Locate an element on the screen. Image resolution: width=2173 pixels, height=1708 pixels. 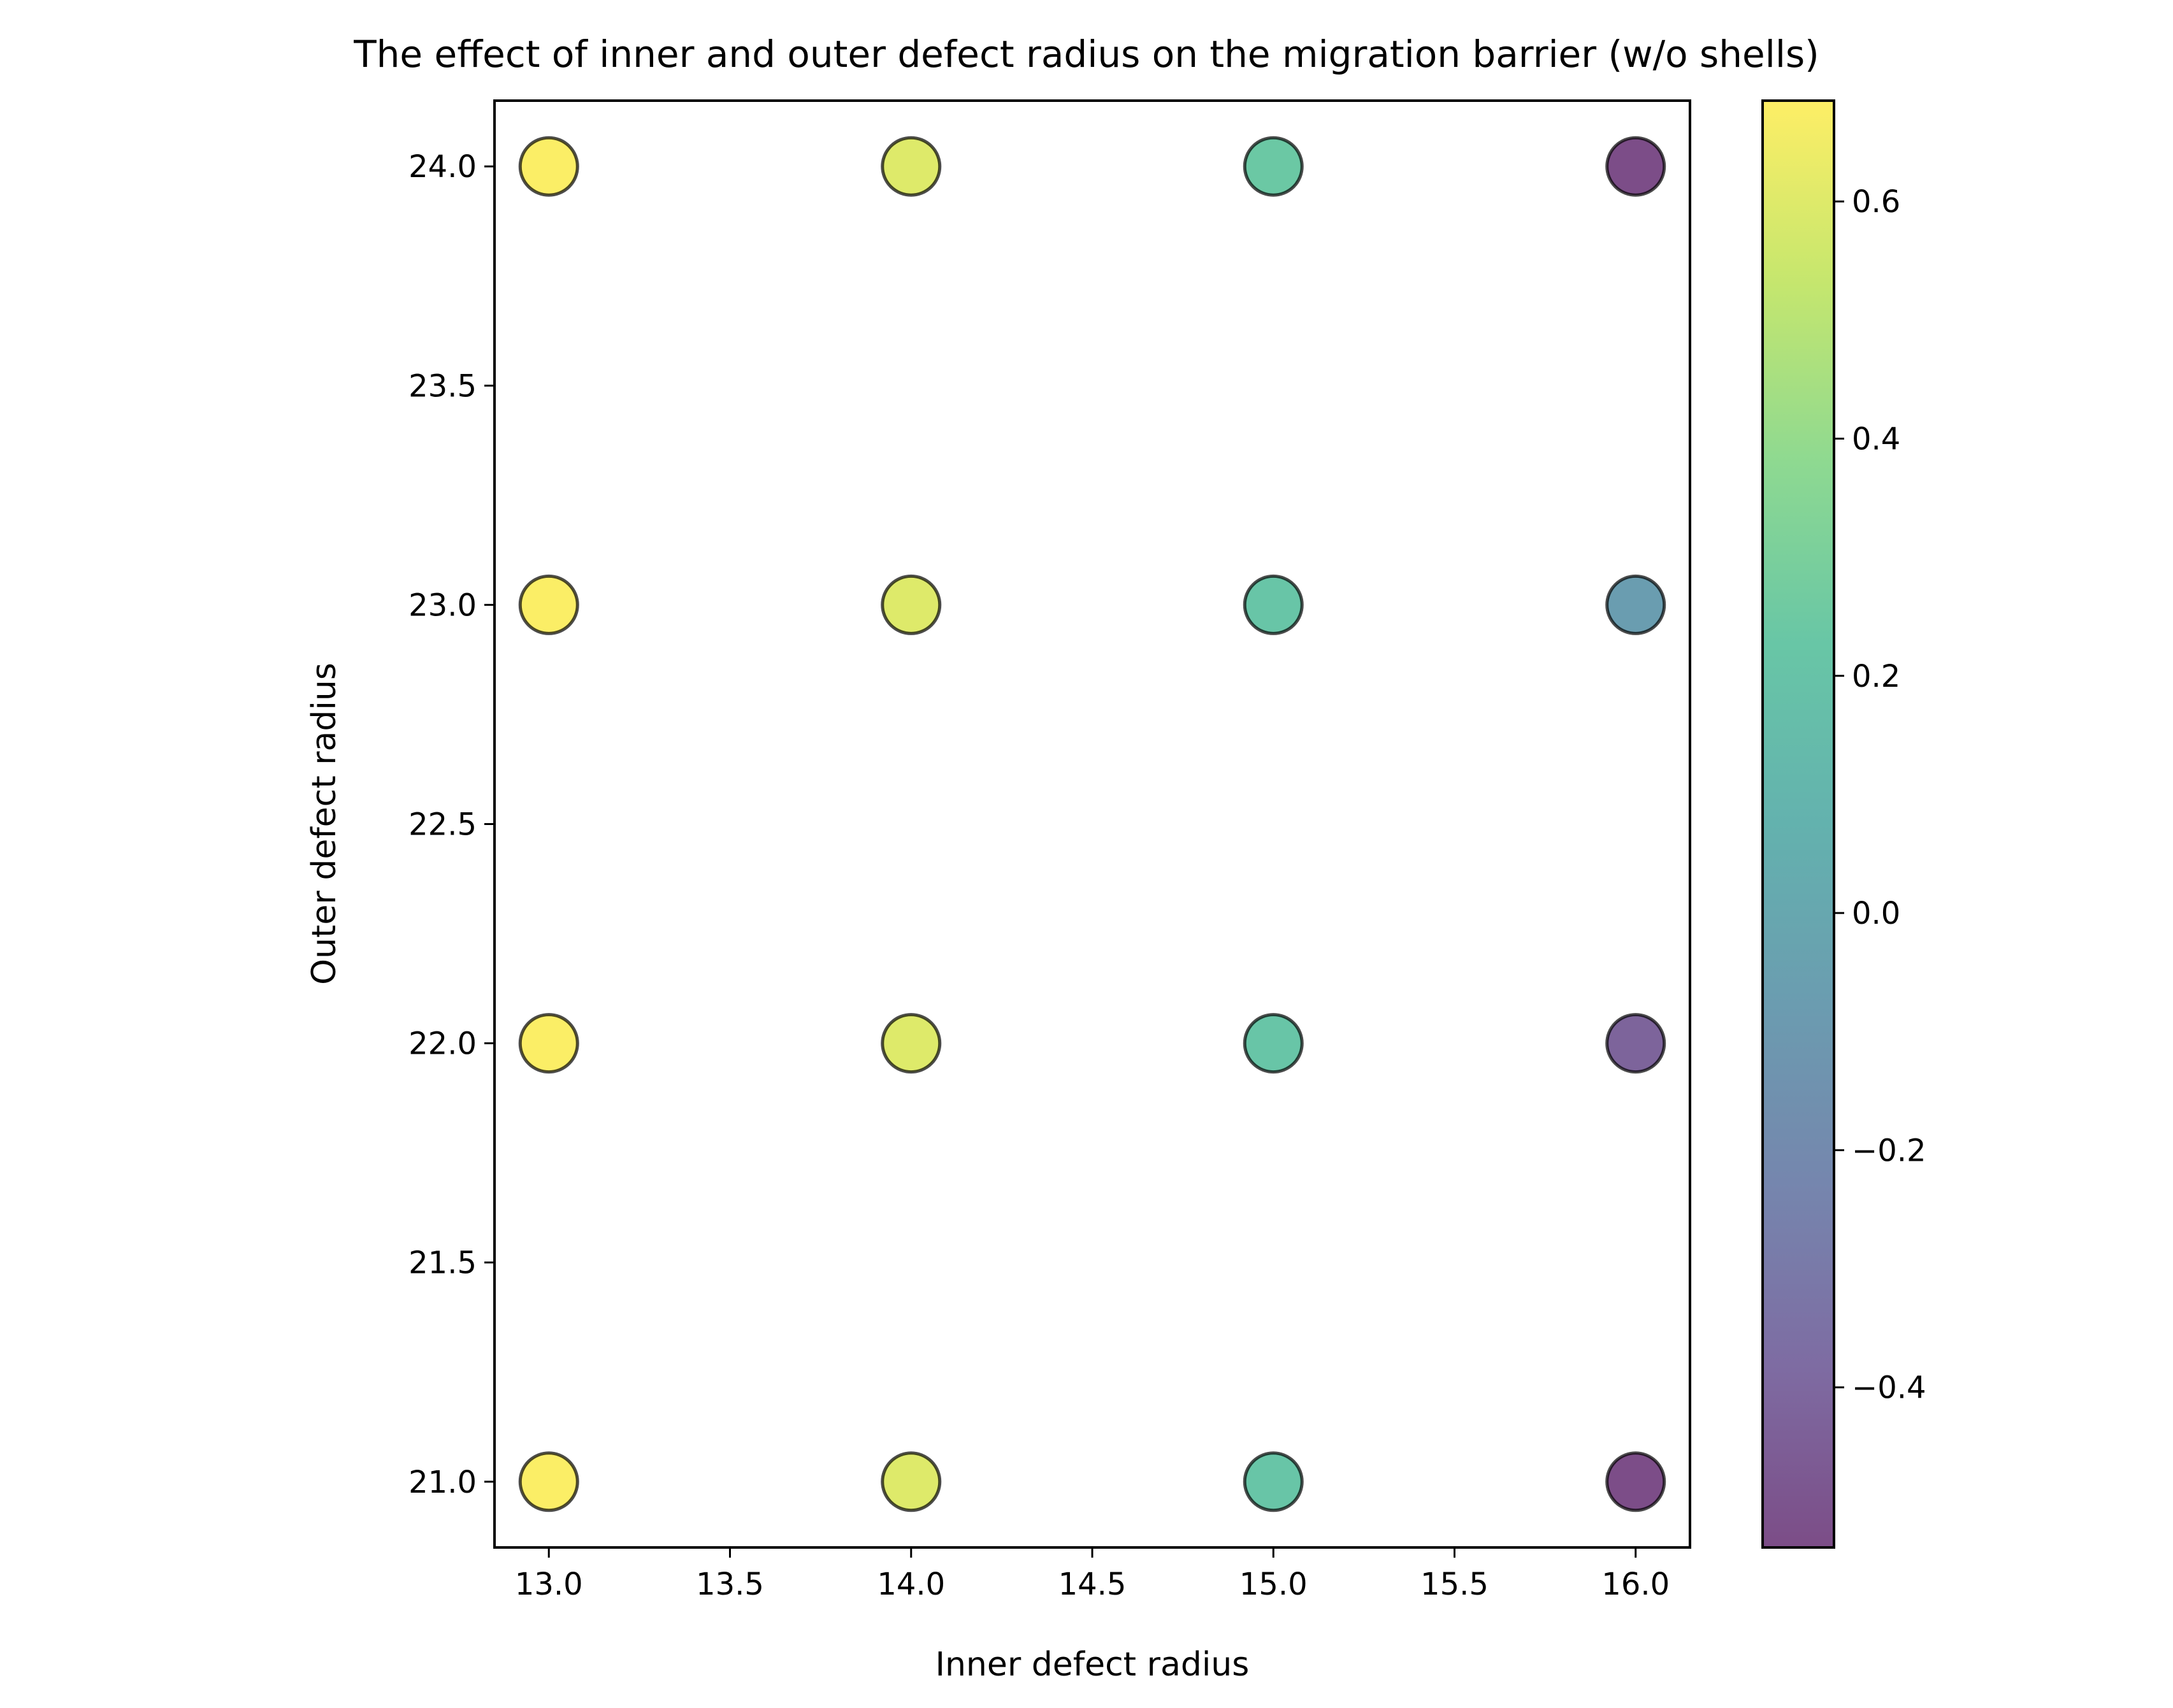
colorbar: 0.6 0.4 0.2 0.0 −0.2 −0.4 is located at coordinates (1843, 824).